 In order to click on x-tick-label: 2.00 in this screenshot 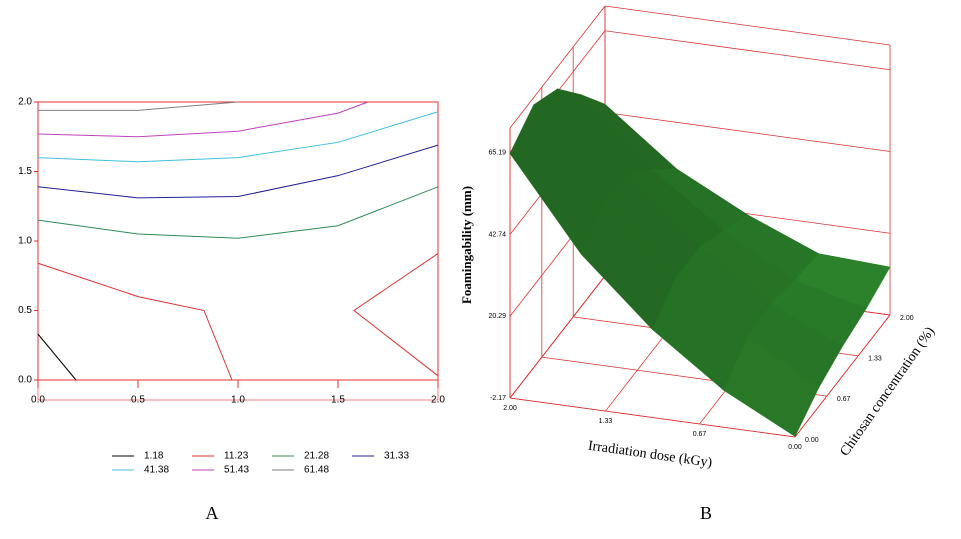, I will do `click(510, 408)`.